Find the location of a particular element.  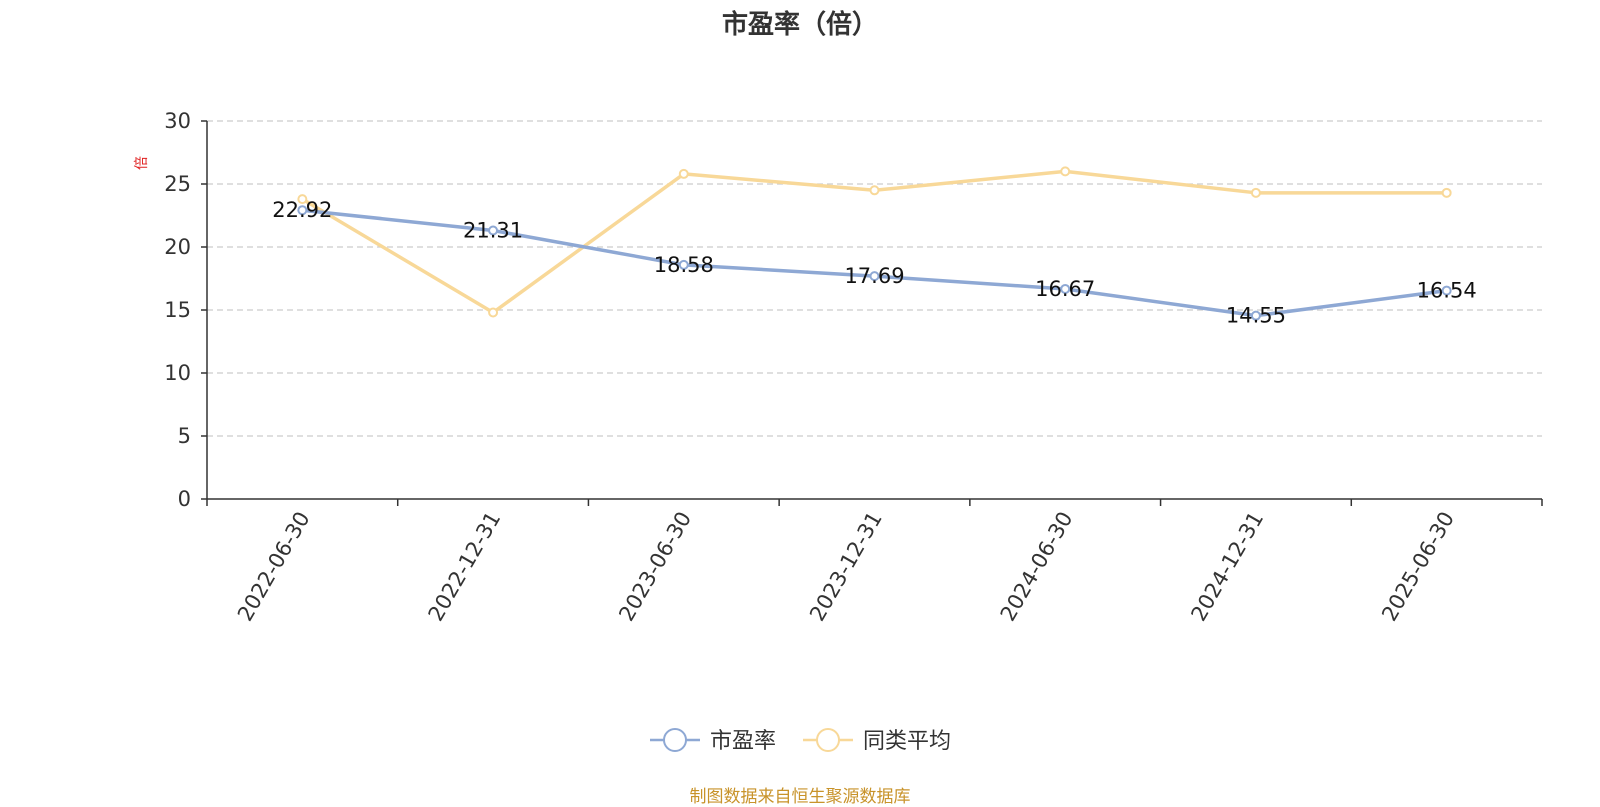

legend: 市盈率 同类平均 is located at coordinates (800, 741).